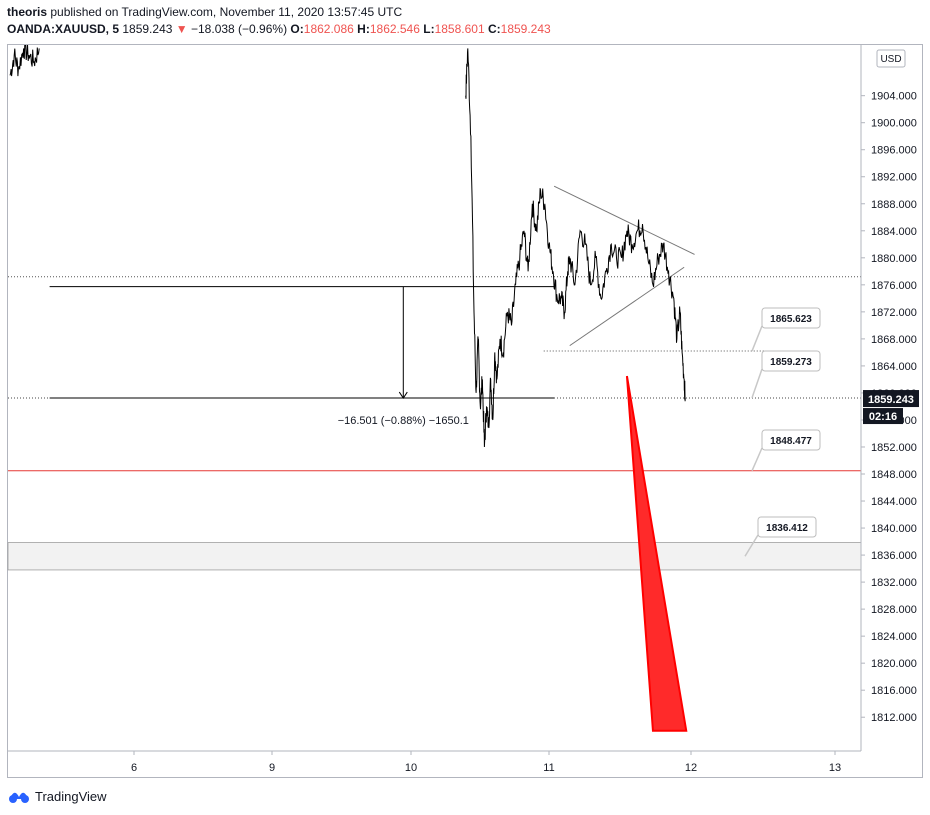  What do you see at coordinates (894, 556) in the screenshot?
I see `y-tick-label: 1836.000` at bounding box center [894, 556].